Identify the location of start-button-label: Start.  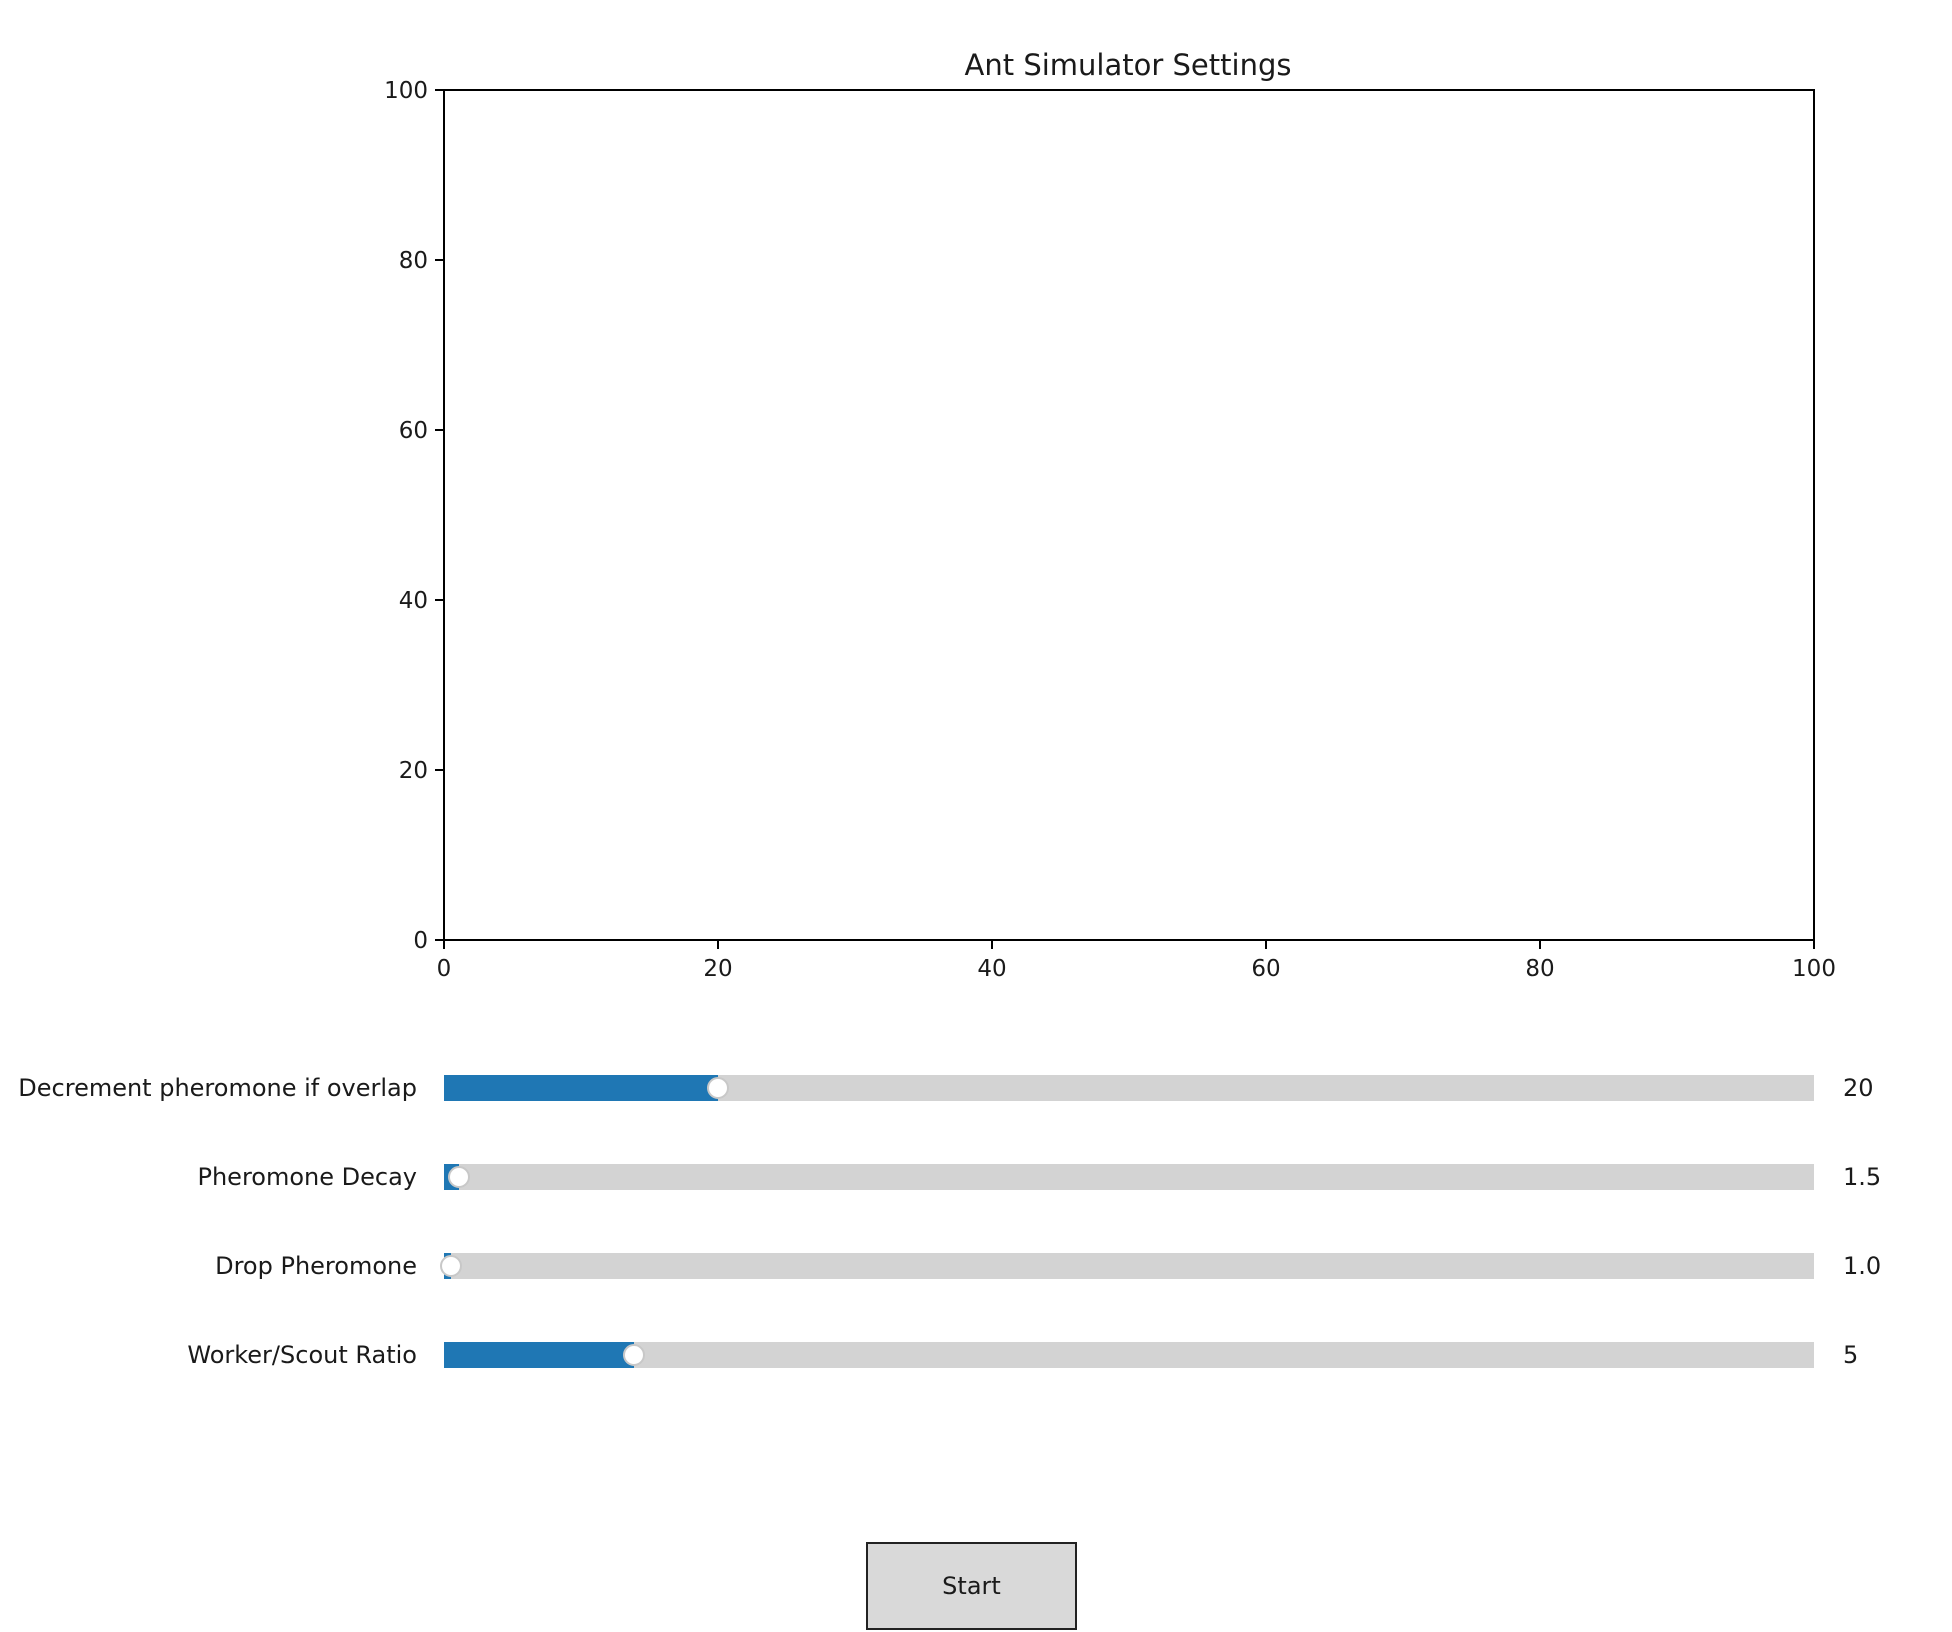
(971, 1586).